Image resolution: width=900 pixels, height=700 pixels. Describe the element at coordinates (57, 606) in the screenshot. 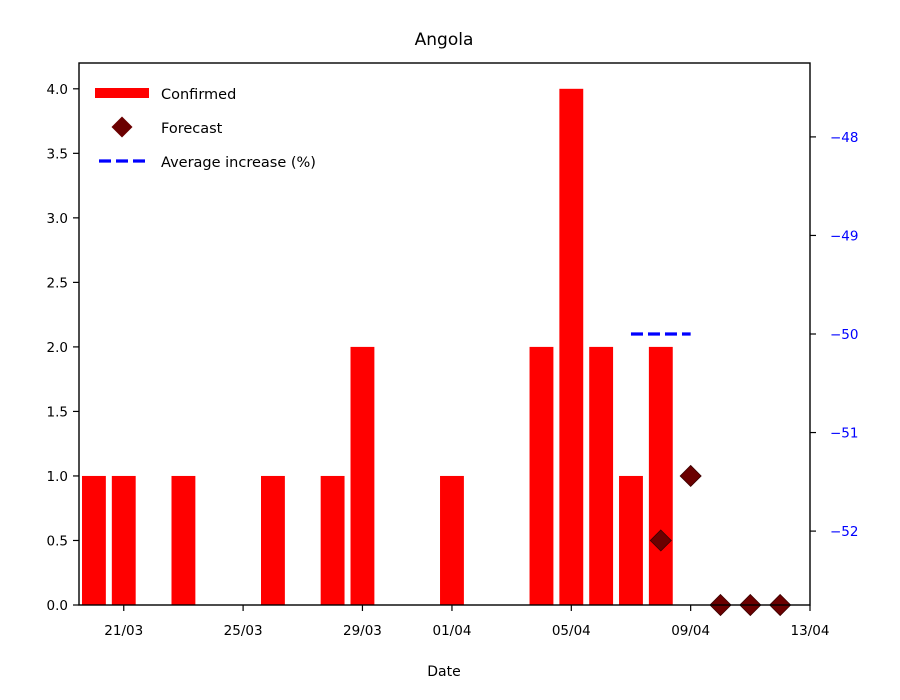

I see `y-tick-label: 0.0` at that location.